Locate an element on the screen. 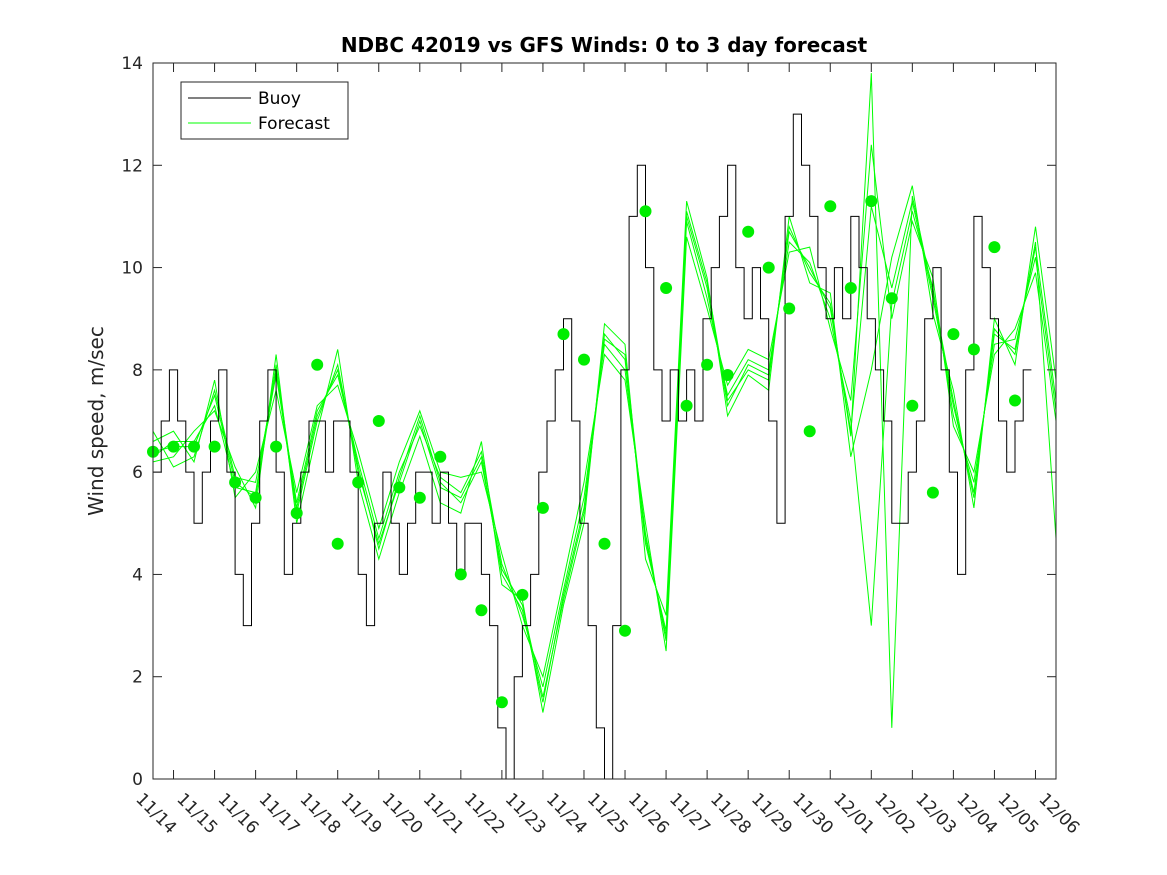  legend-box is located at coordinates (264, 110).